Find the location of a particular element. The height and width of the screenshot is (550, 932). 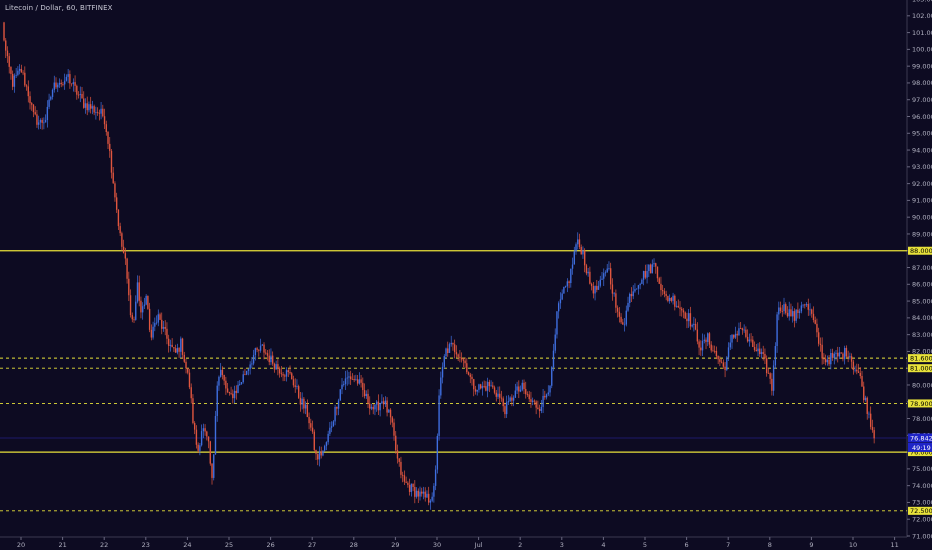

x-tick-label: 5 is located at coordinates (645, 545).